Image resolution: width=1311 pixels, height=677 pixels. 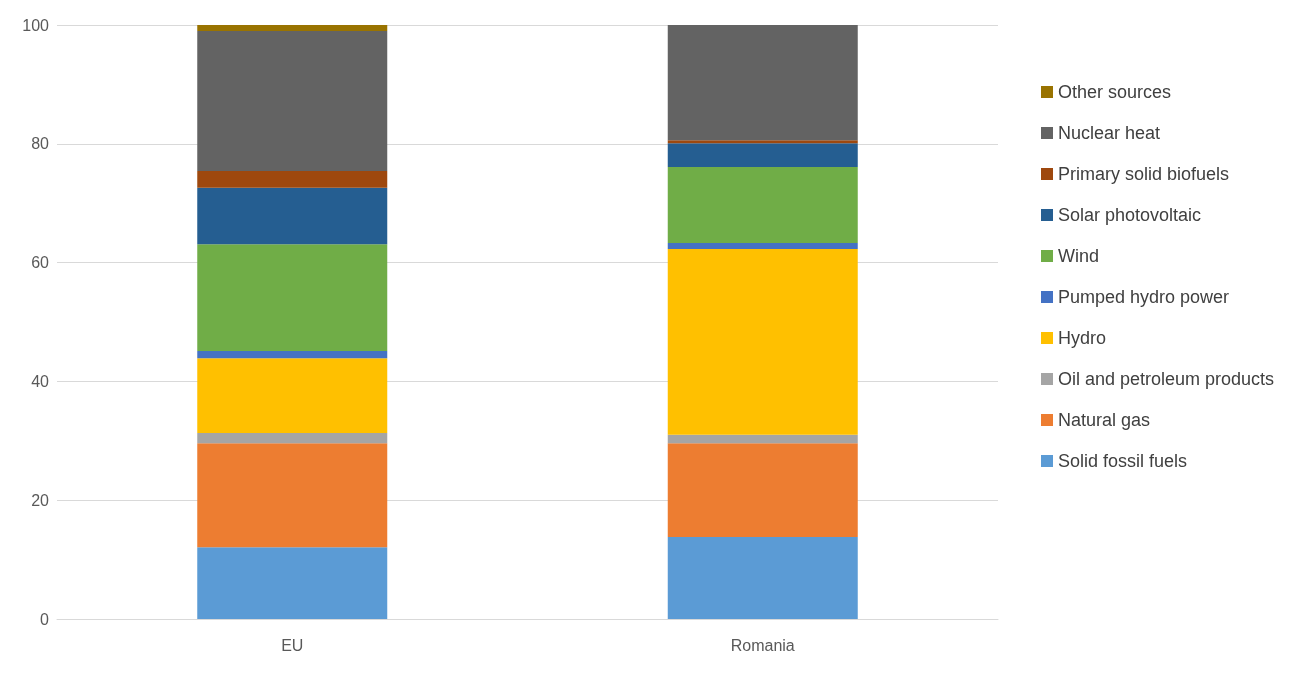 What do you see at coordinates (1166, 379) in the screenshot?
I see `legend-label: Oil and petroleum products` at bounding box center [1166, 379].